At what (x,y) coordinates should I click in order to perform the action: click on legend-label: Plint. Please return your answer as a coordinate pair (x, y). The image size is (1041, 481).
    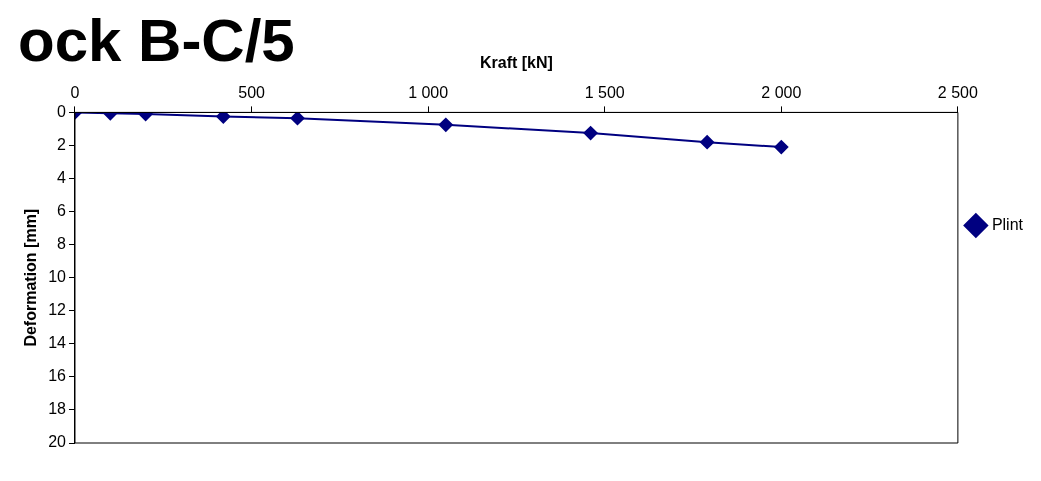
    Looking at the image, I should click on (1007, 224).